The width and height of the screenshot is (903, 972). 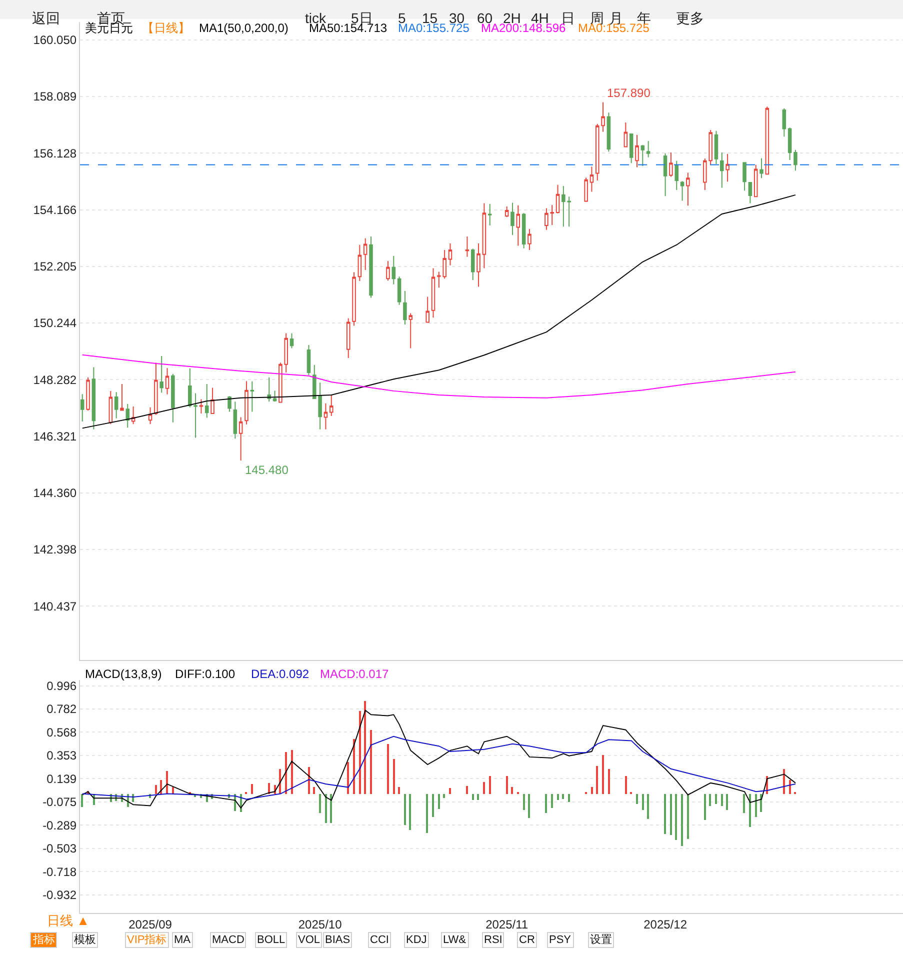 I want to click on y-tick-label: 146.321, so click(x=55, y=436).